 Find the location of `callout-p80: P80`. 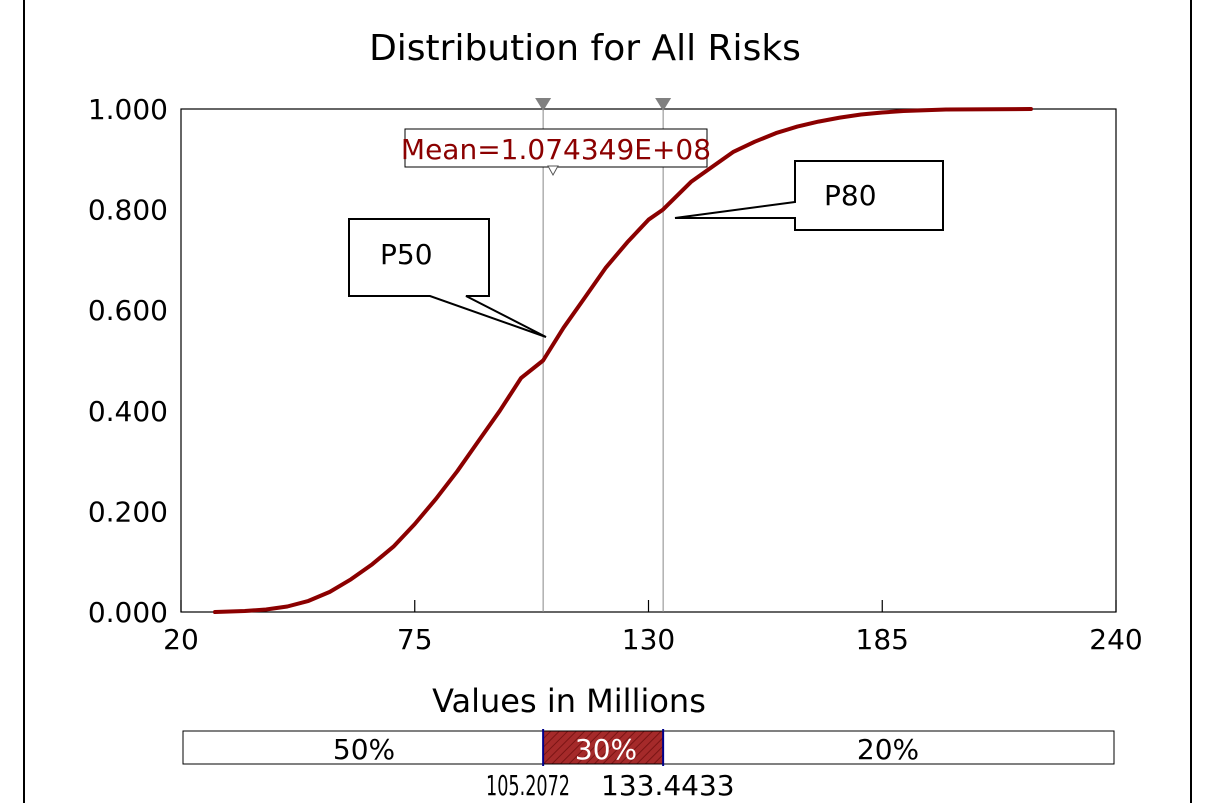

callout-p80: P80 is located at coordinates (809, 195).